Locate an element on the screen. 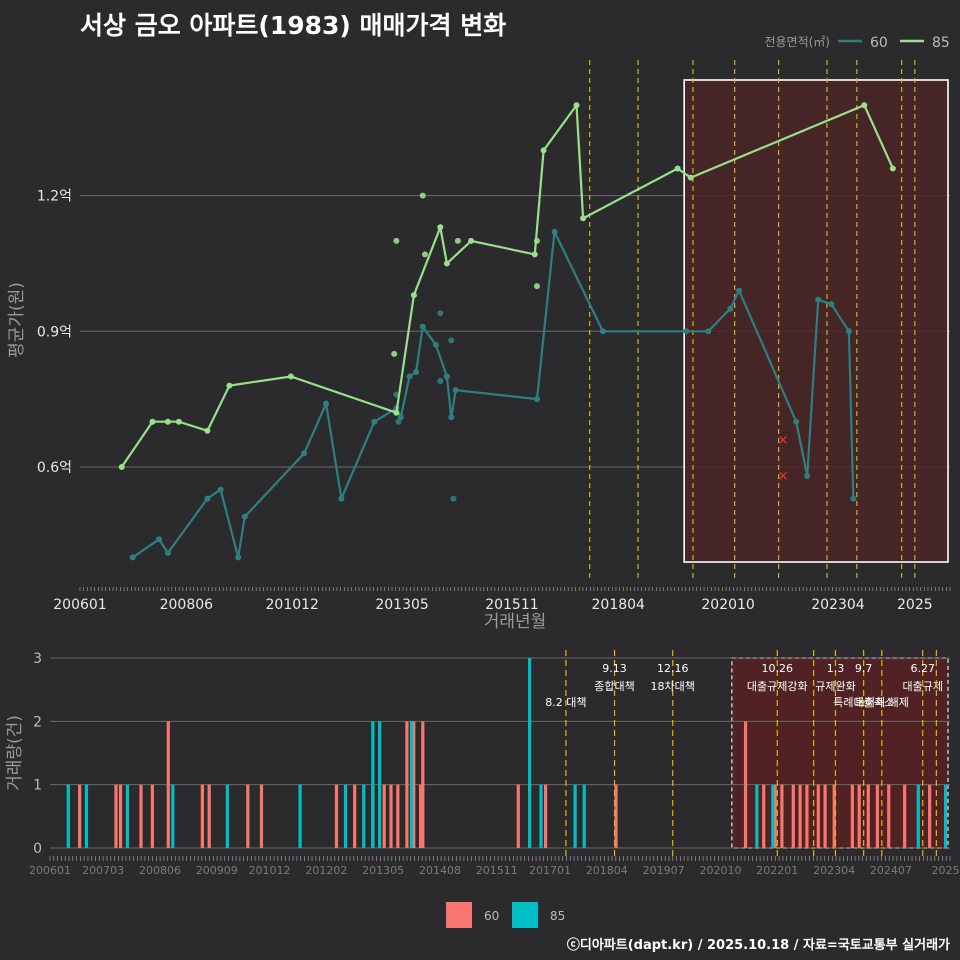  policy-name-label: 대출규제 is located at coordinates (922, 686).